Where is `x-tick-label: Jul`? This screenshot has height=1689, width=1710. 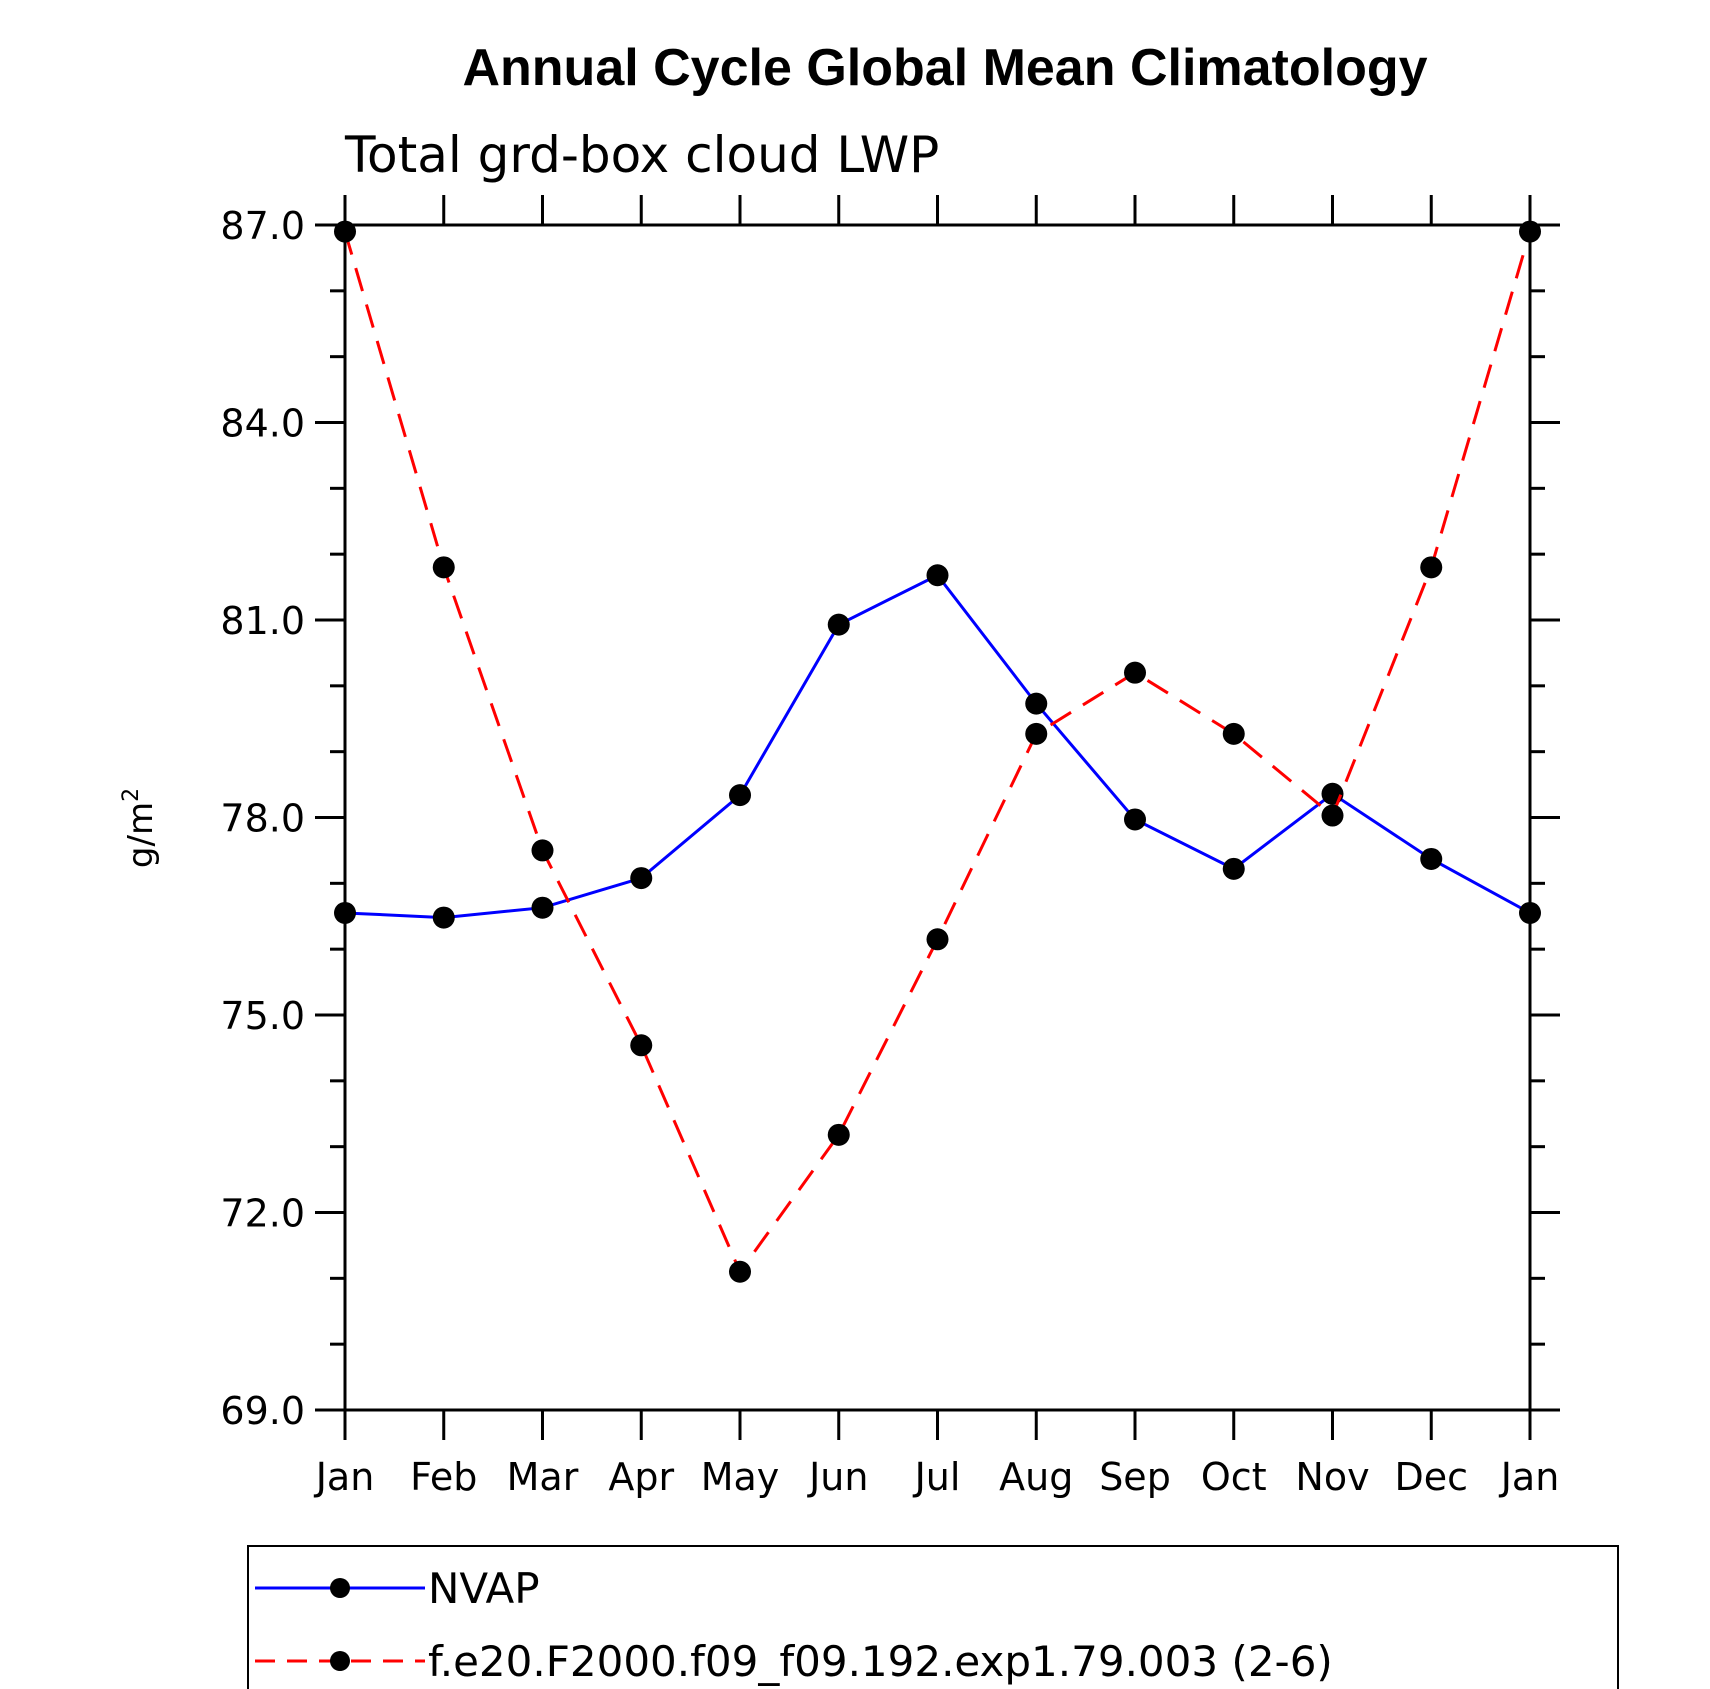
x-tick-label: Jul is located at coordinates (937, 1477).